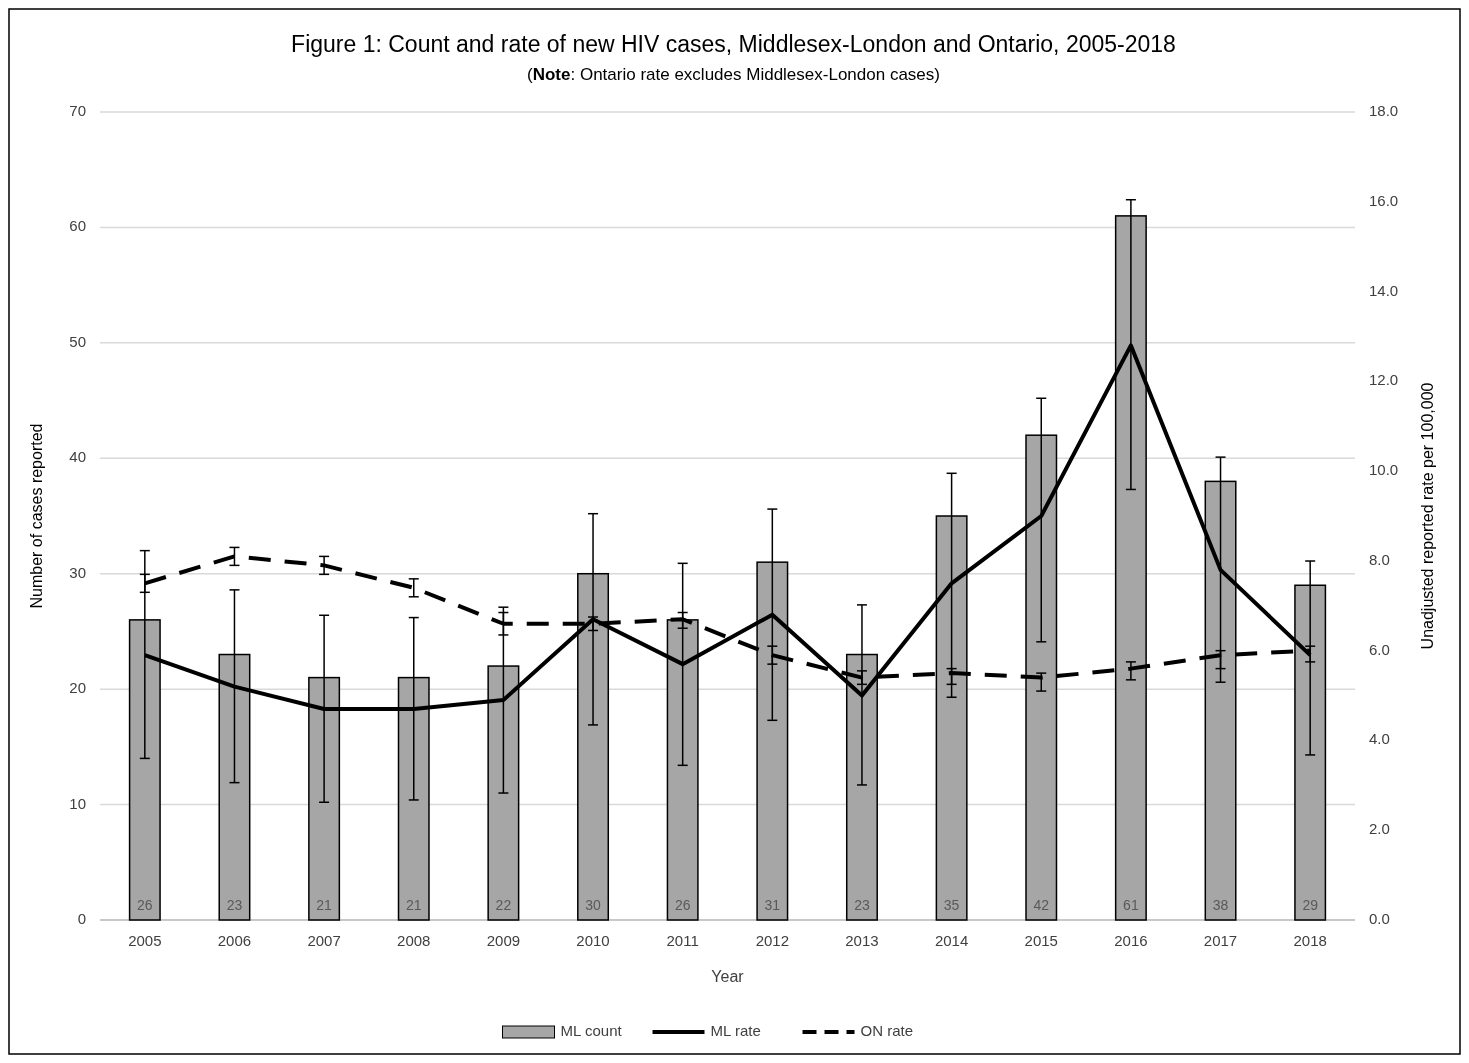  What do you see at coordinates (77, 110) in the screenshot?
I see `y-tick-label: 70` at bounding box center [77, 110].